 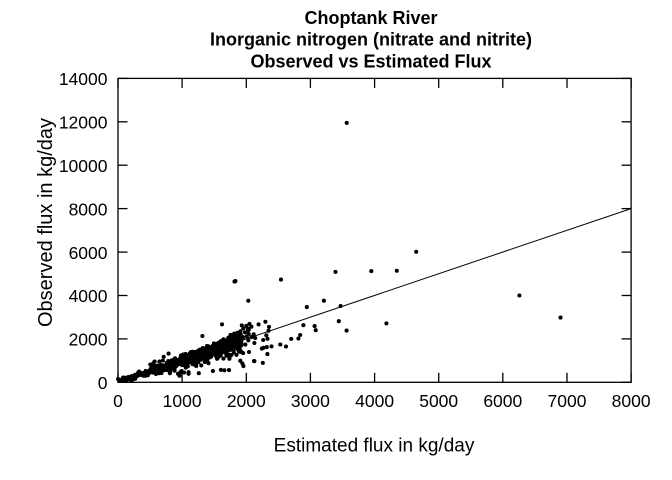 I want to click on svg-text: 10000, so click(x=83, y=166).